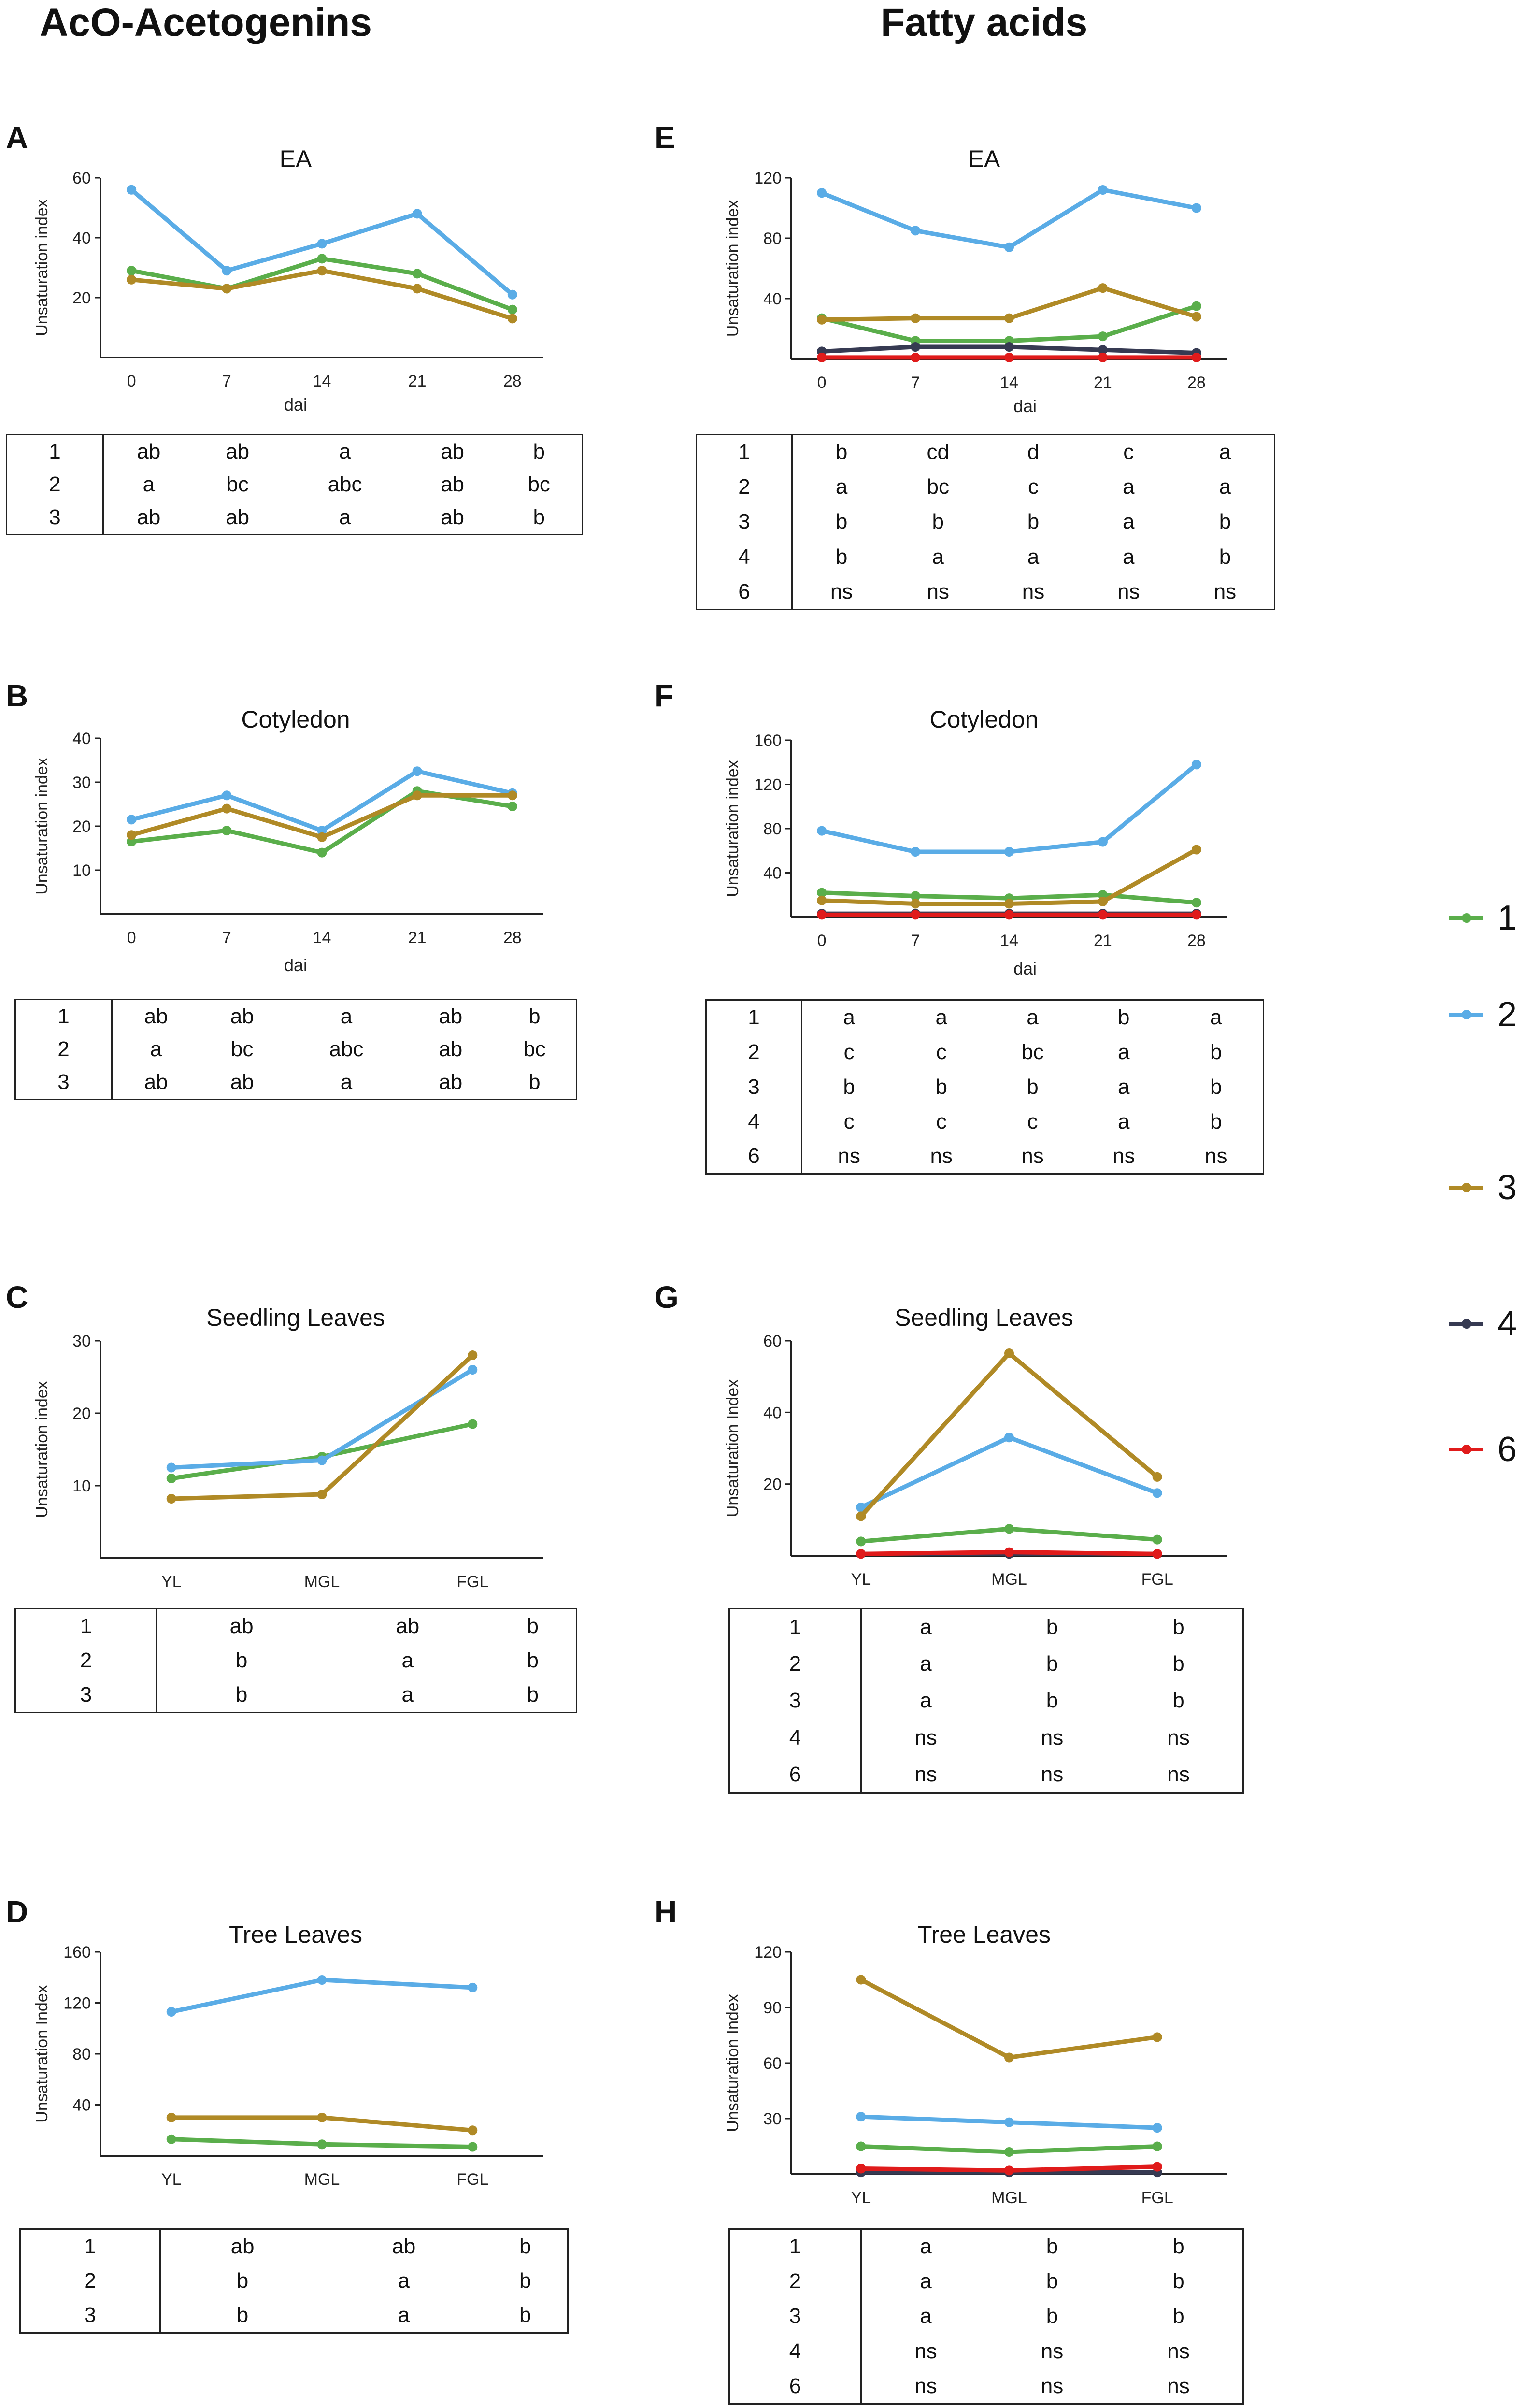  Describe the element at coordinates (81, 2054) in the screenshot. I see `y-tick-label: 80` at that location.